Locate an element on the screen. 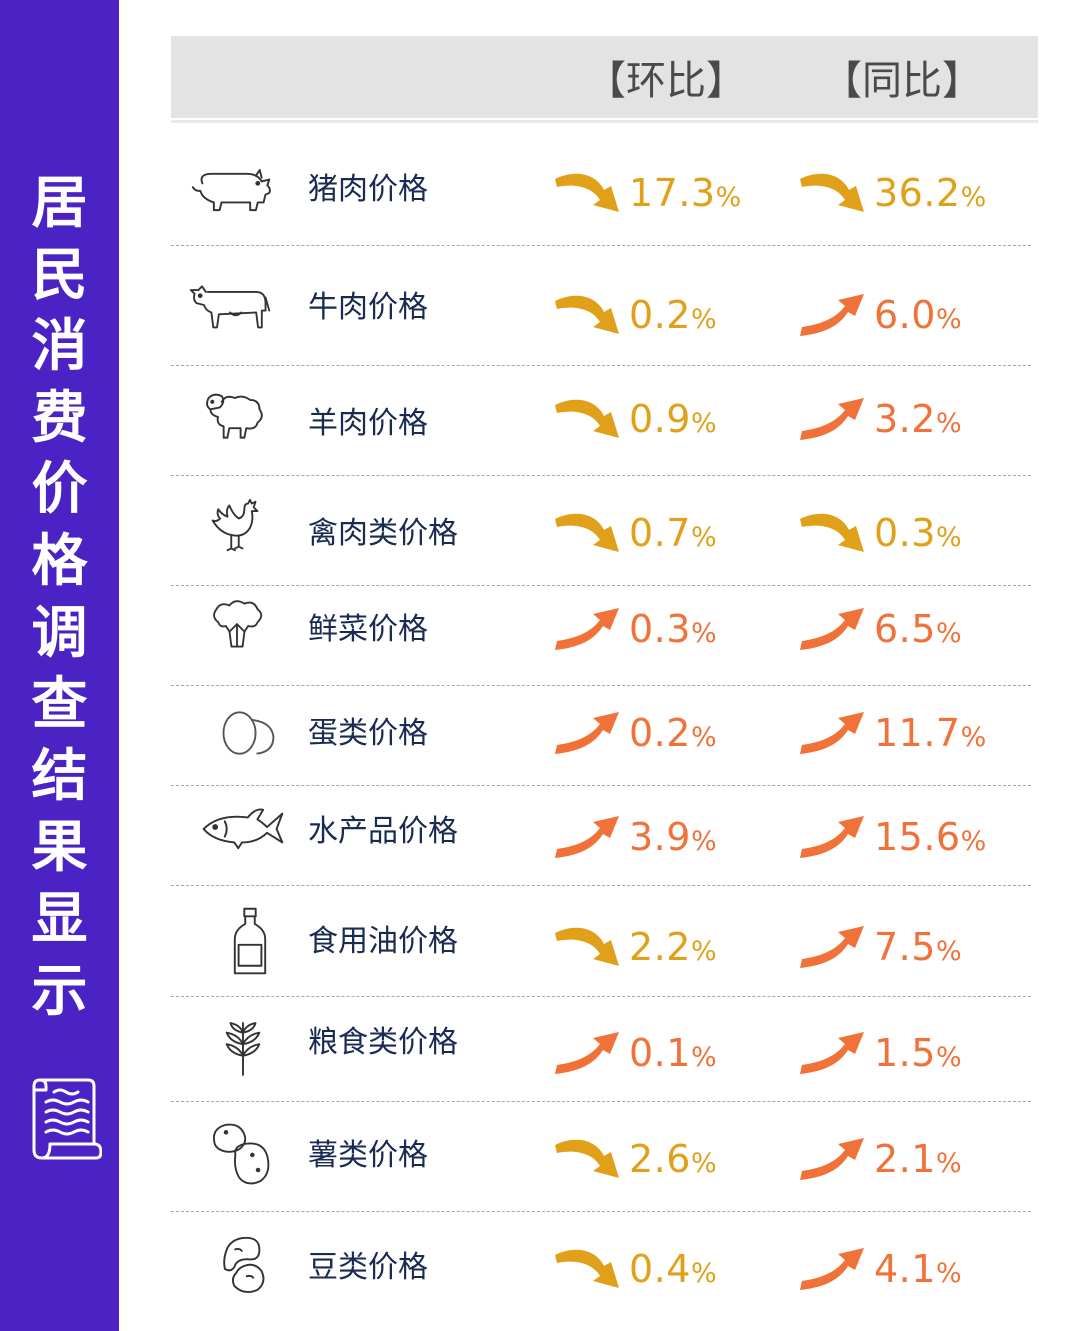  title-char: 果 is located at coordinates (59, 848).